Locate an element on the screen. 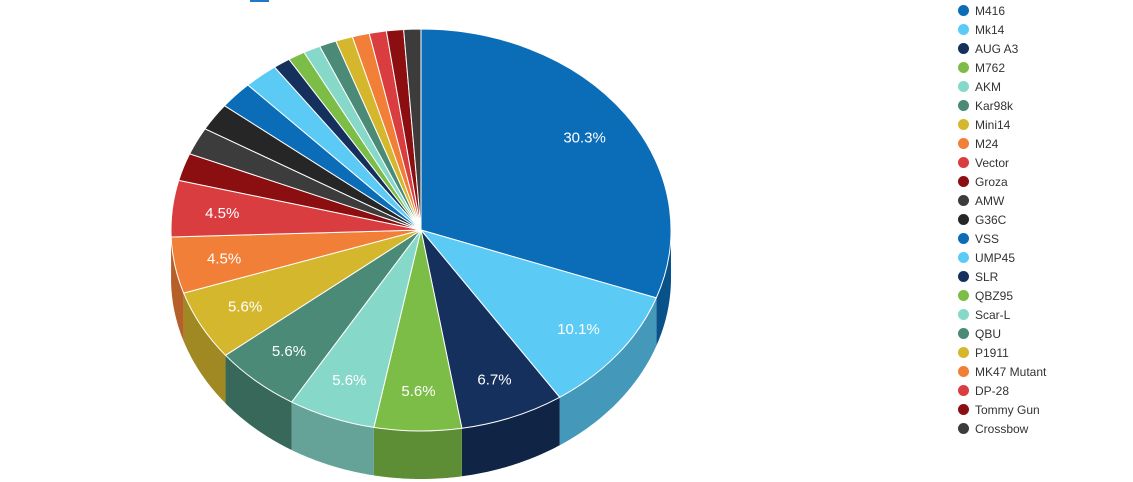 This screenshot has width=1133, height=482. legend-label: M416 is located at coordinates (990, 10).